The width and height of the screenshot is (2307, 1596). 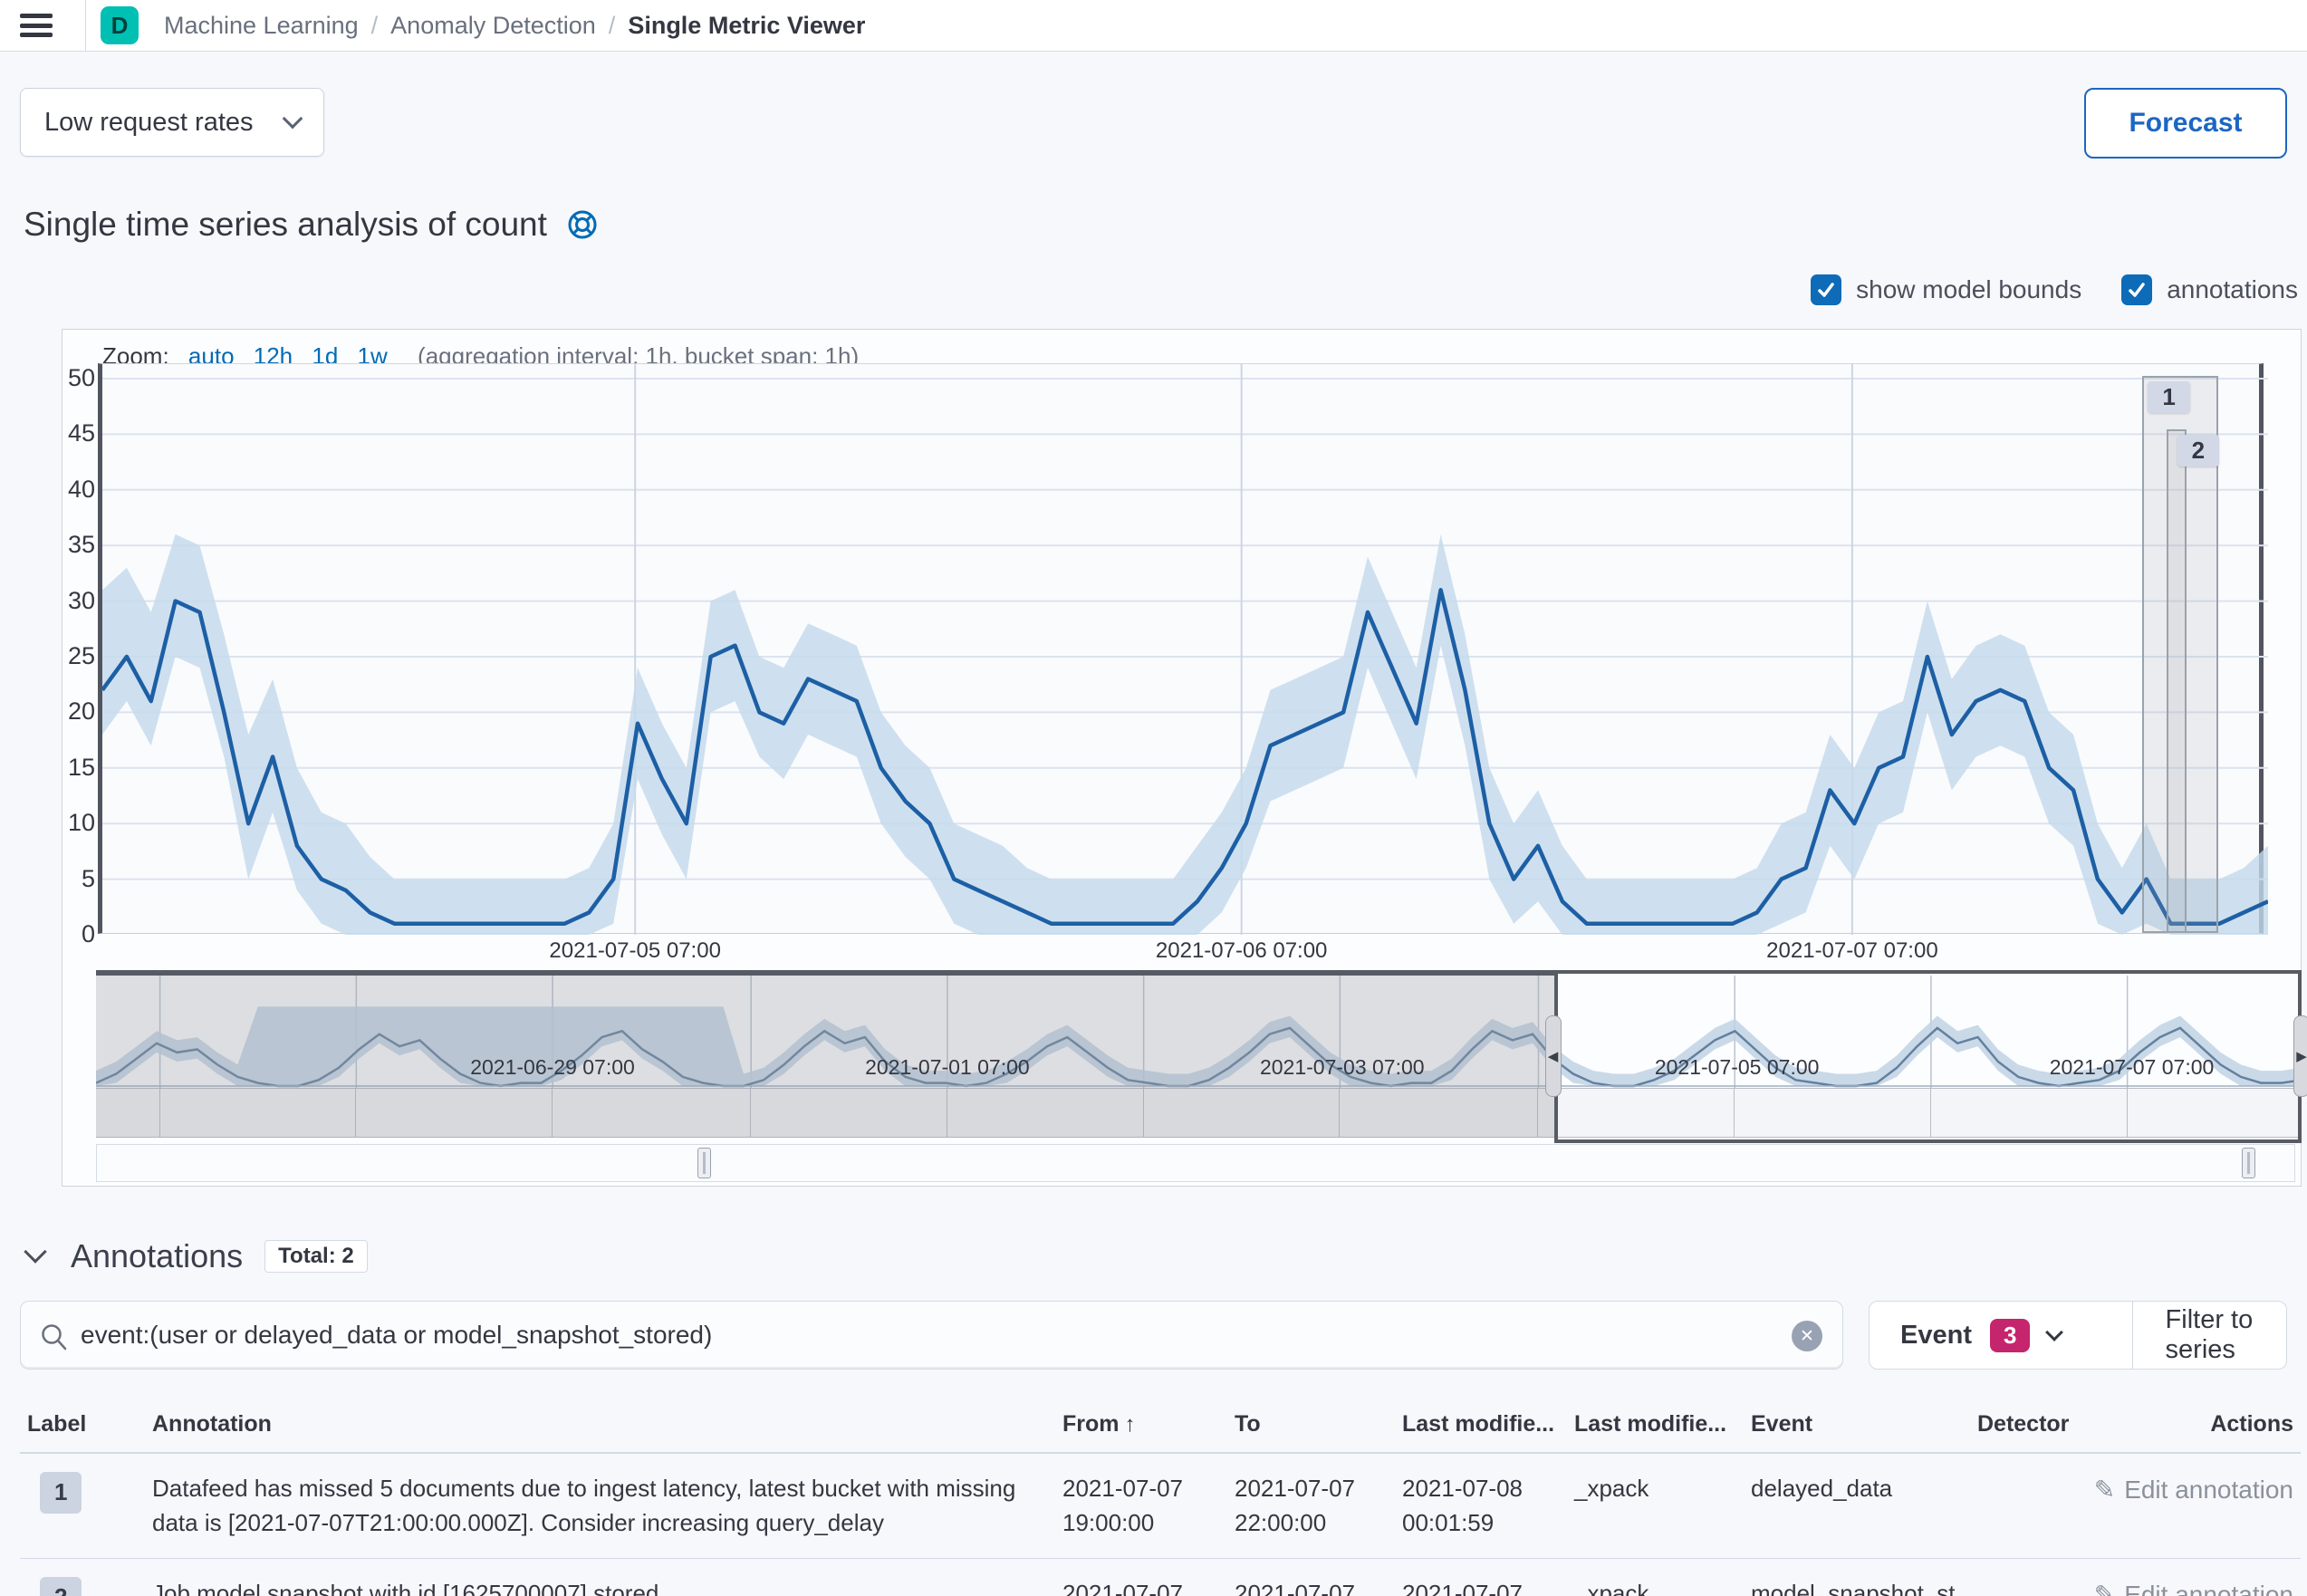 I want to click on annotation-marker-2: 2, so click(x=2198, y=451).